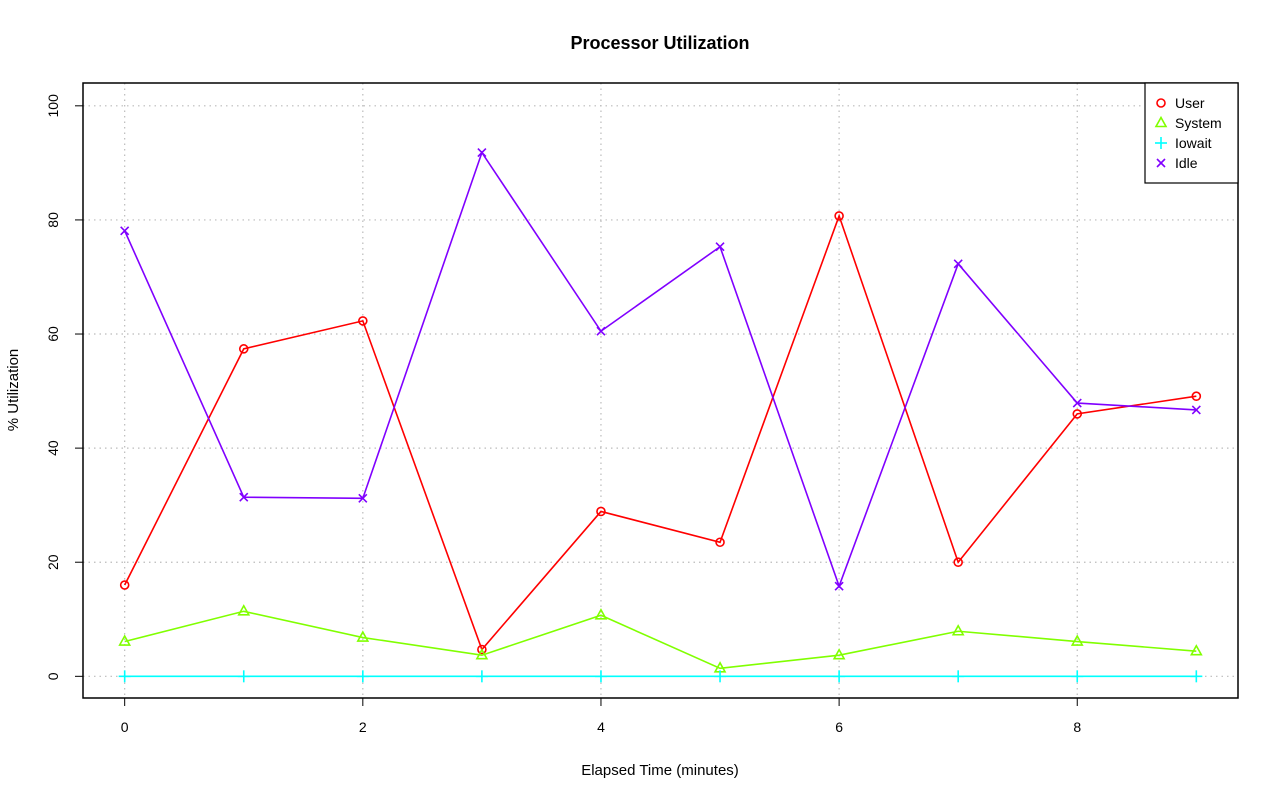 The width and height of the screenshot is (1280, 806). What do you see at coordinates (53, 106) in the screenshot?
I see `y-tick-label: 100` at bounding box center [53, 106].